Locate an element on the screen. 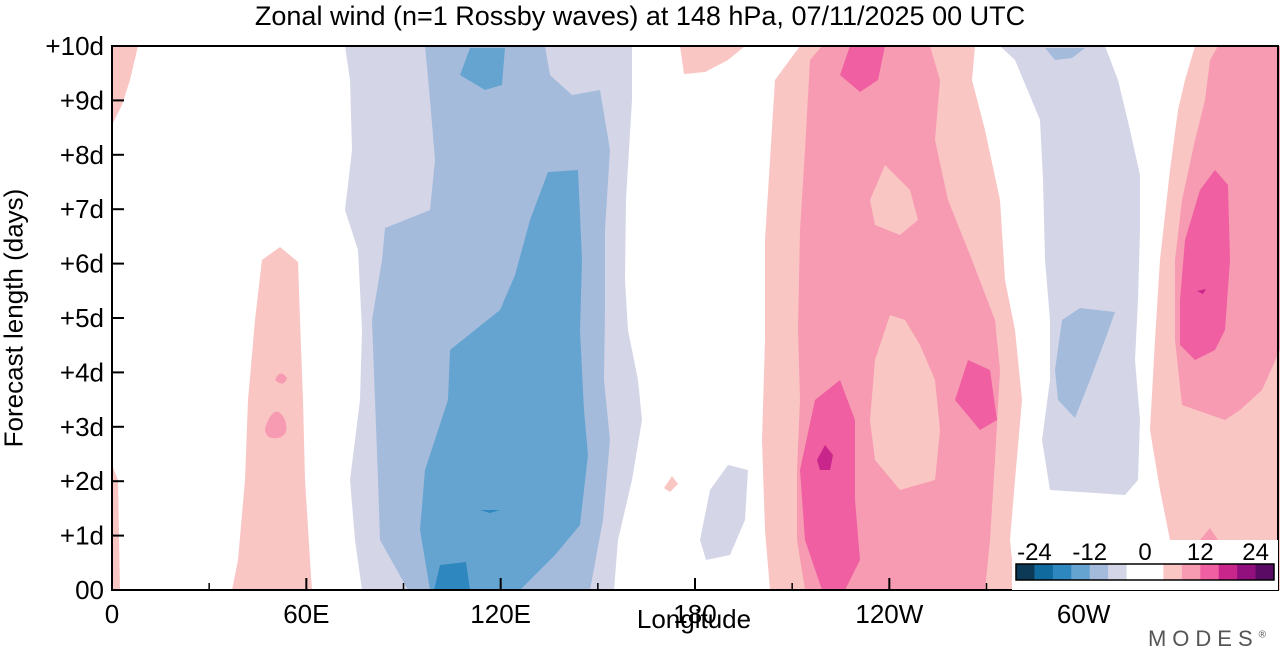  registered-mark: ® is located at coordinates (1262, 635).